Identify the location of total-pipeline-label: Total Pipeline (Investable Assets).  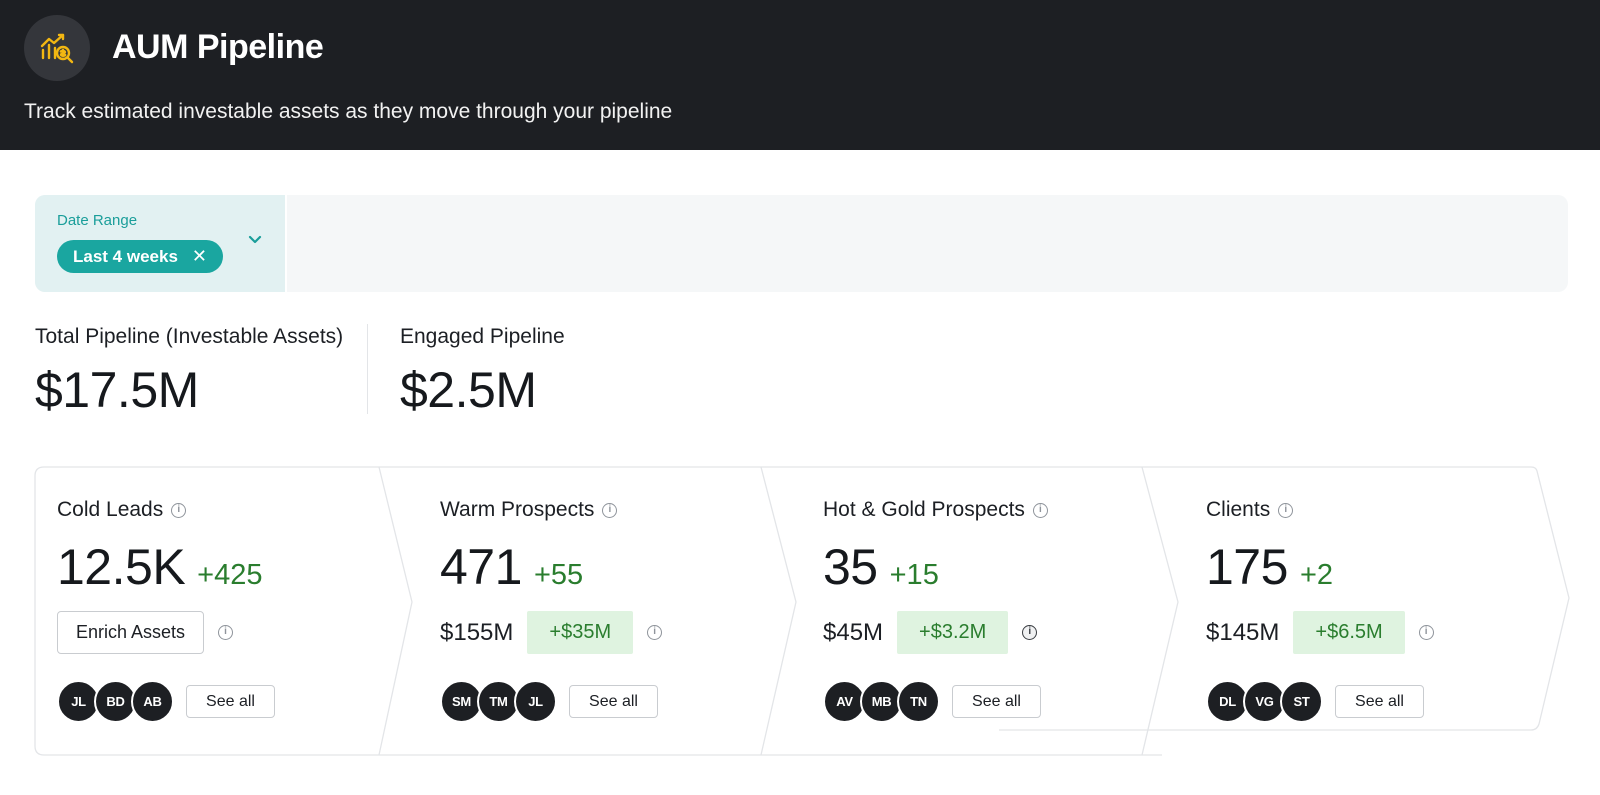
(189, 336).